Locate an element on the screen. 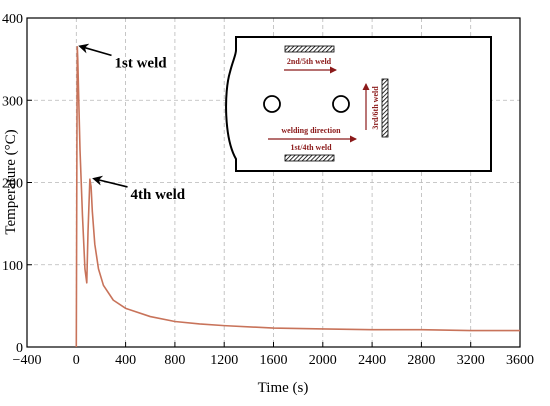 The width and height of the screenshot is (550, 406). y-ticks: 0 100 200 300 400 is located at coordinates (17, 184).